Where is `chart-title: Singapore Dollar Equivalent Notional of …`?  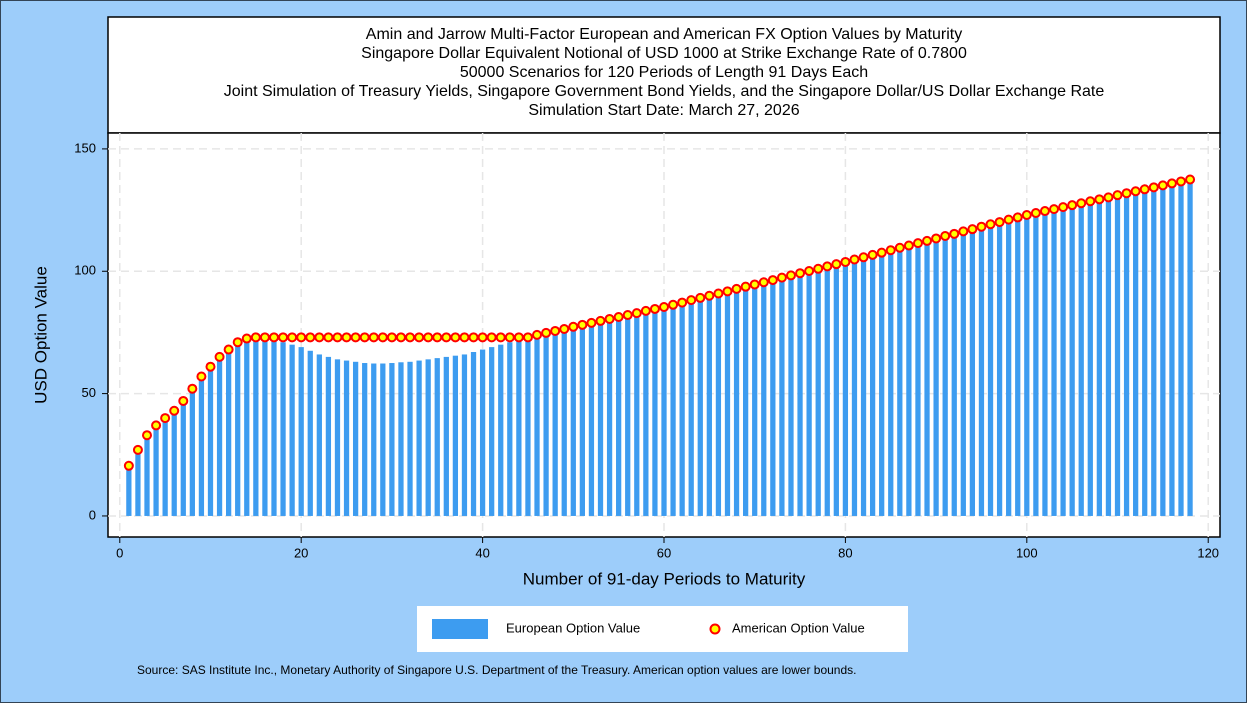 chart-title: Singapore Dollar Equivalent Notional of … is located at coordinates (664, 53).